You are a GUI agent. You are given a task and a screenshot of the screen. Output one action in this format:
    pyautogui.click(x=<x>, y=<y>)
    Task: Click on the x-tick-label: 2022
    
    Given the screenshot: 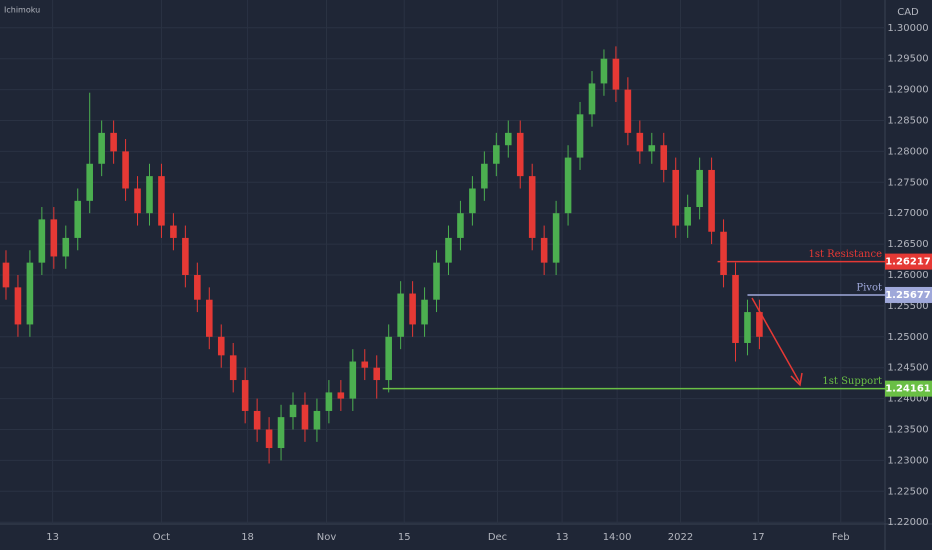 What is the action you would take?
    pyautogui.click(x=680, y=537)
    